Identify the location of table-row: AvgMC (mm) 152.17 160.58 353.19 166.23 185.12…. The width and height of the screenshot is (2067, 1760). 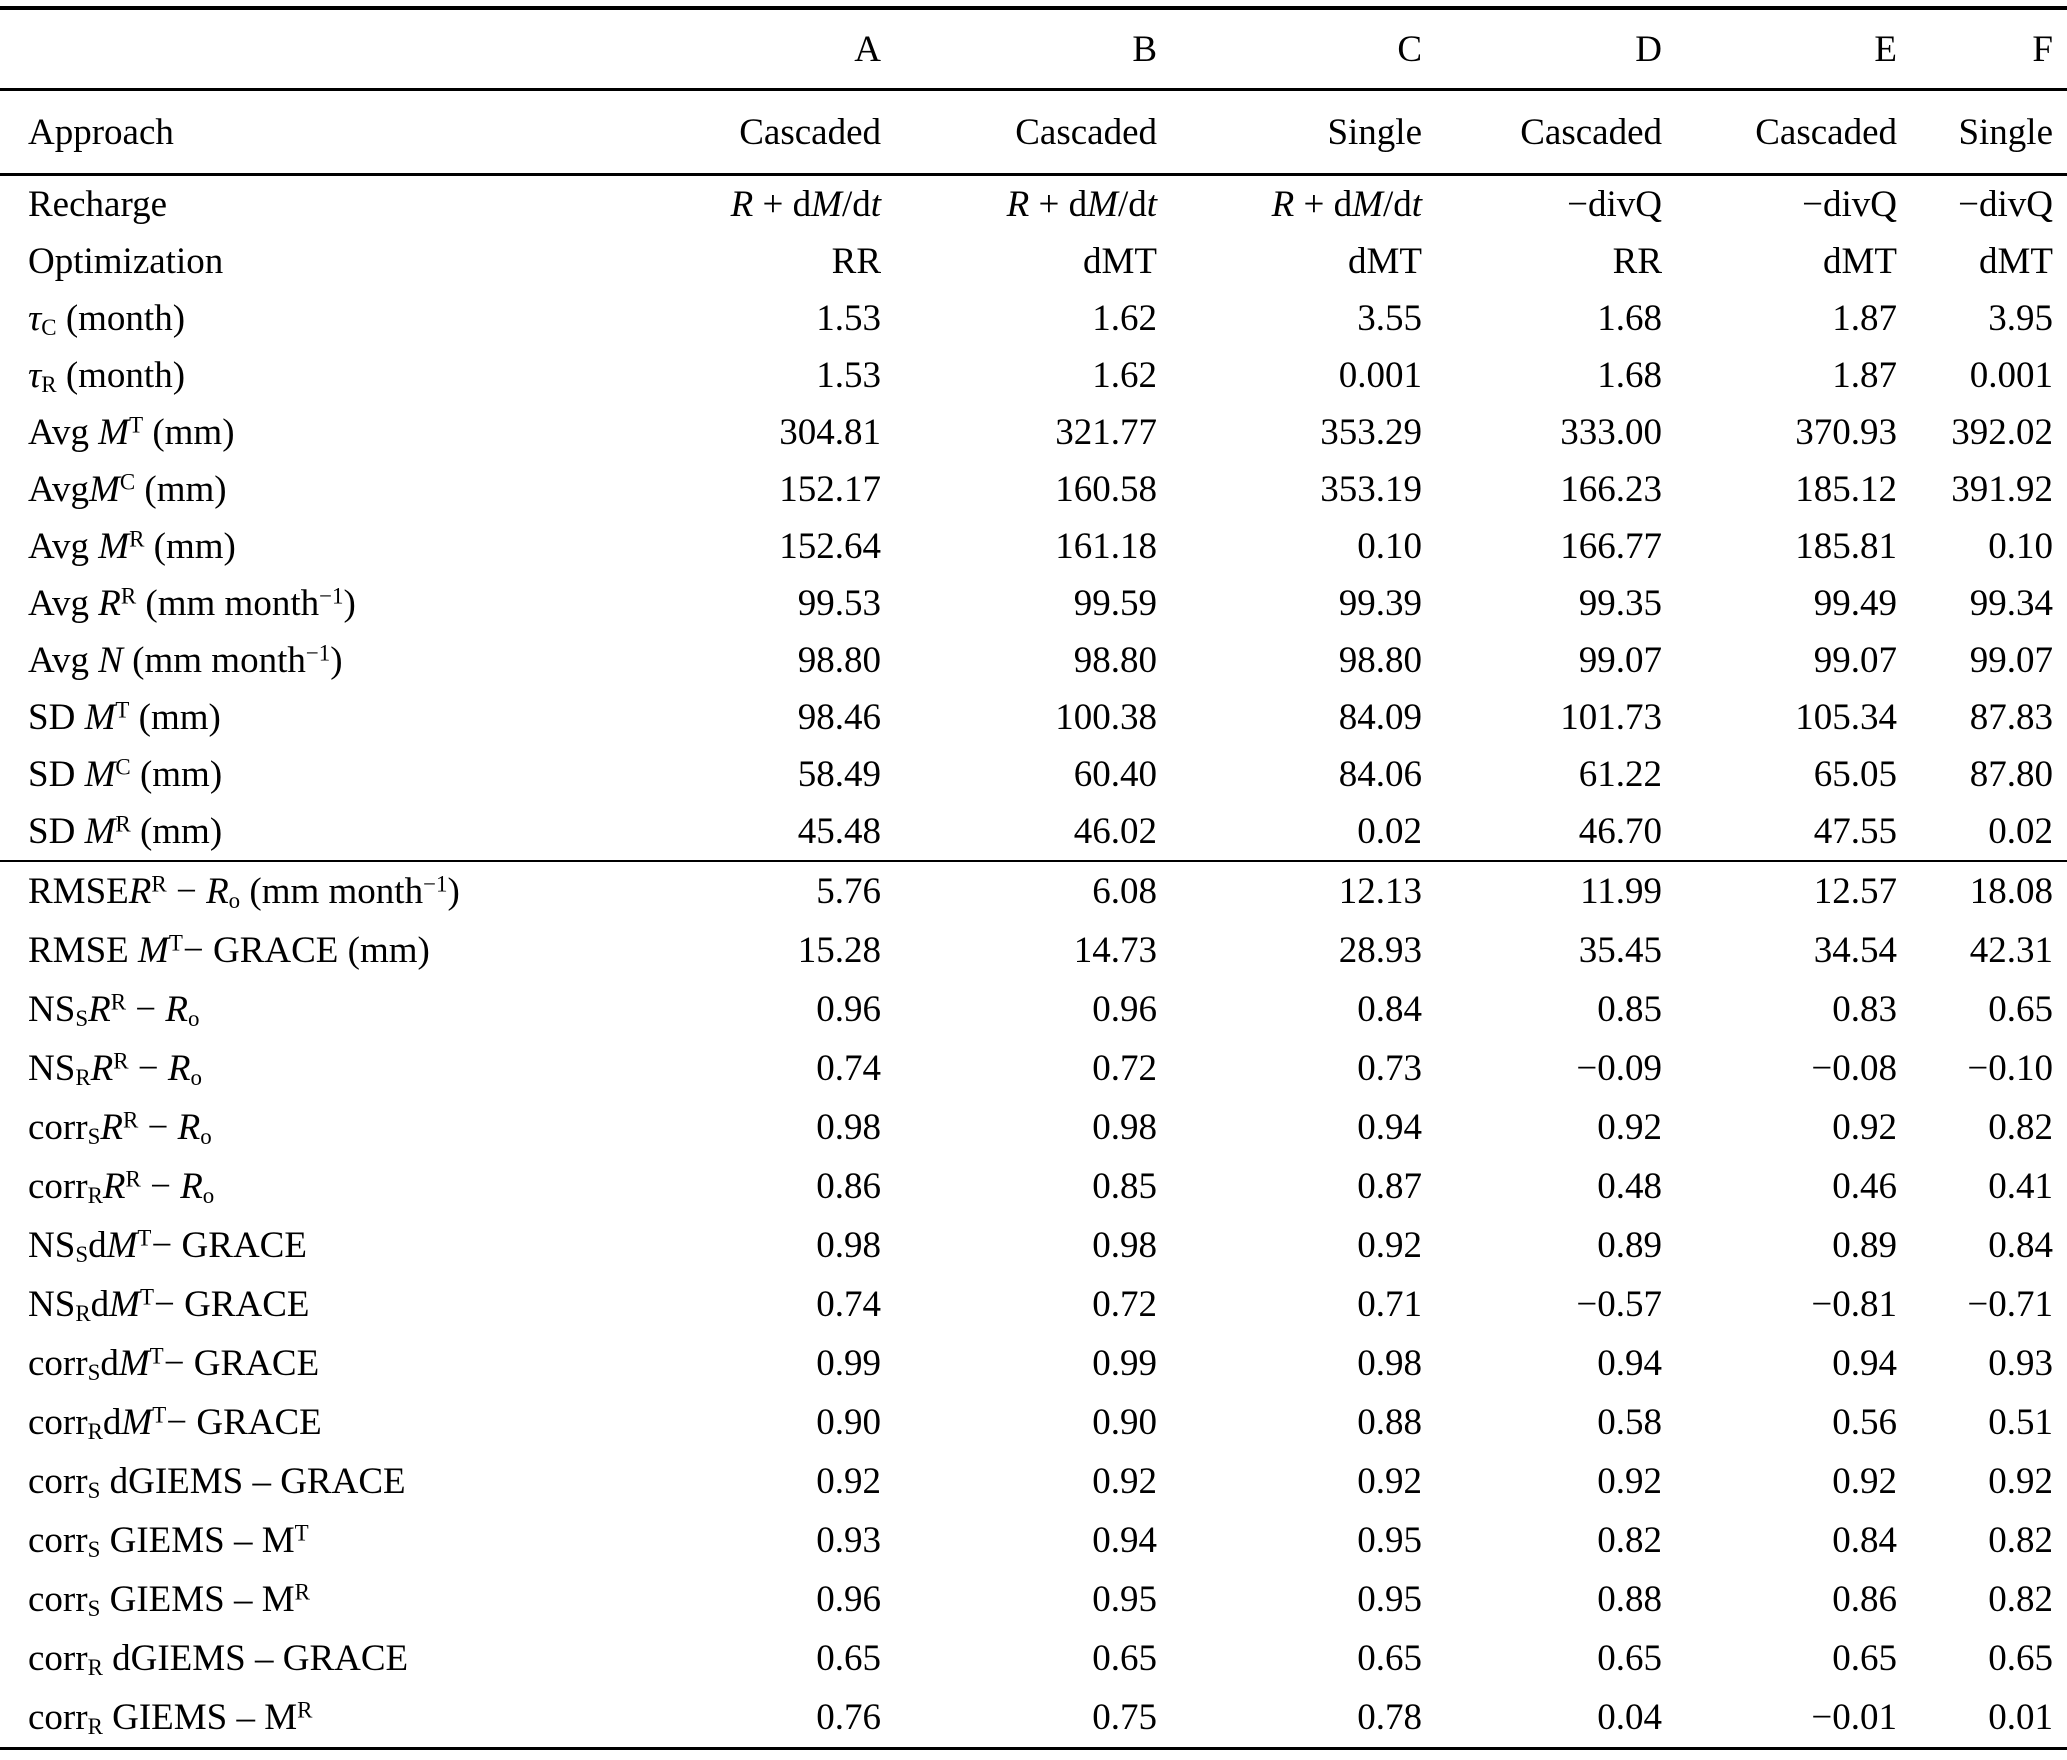
(1033, 489).